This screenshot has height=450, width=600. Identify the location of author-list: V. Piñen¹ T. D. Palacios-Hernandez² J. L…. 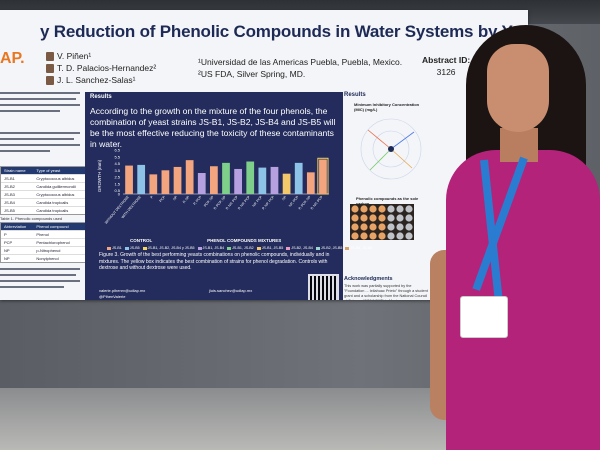
(101, 68).